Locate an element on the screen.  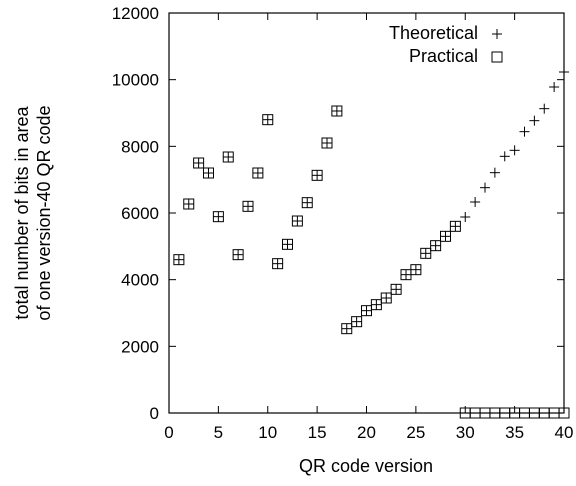
y-tick-label: 12000 is located at coordinates (135, 13).